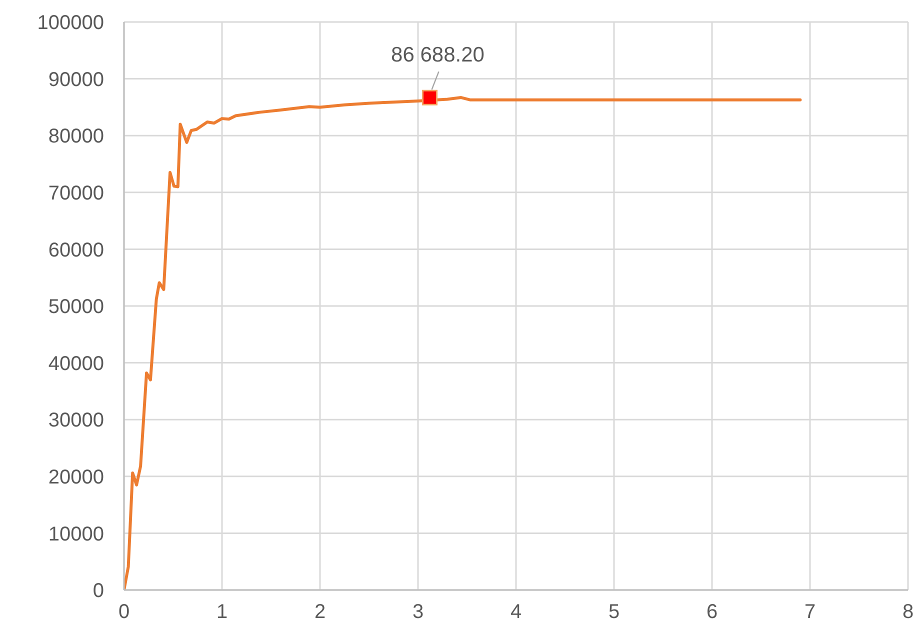 Image resolution: width=920 pixels, height=639 pixels. What do you see at coordinates (76, 79) in the screenshot?
I see `y-tick-label: 90000` at bounding box center [76, 79].